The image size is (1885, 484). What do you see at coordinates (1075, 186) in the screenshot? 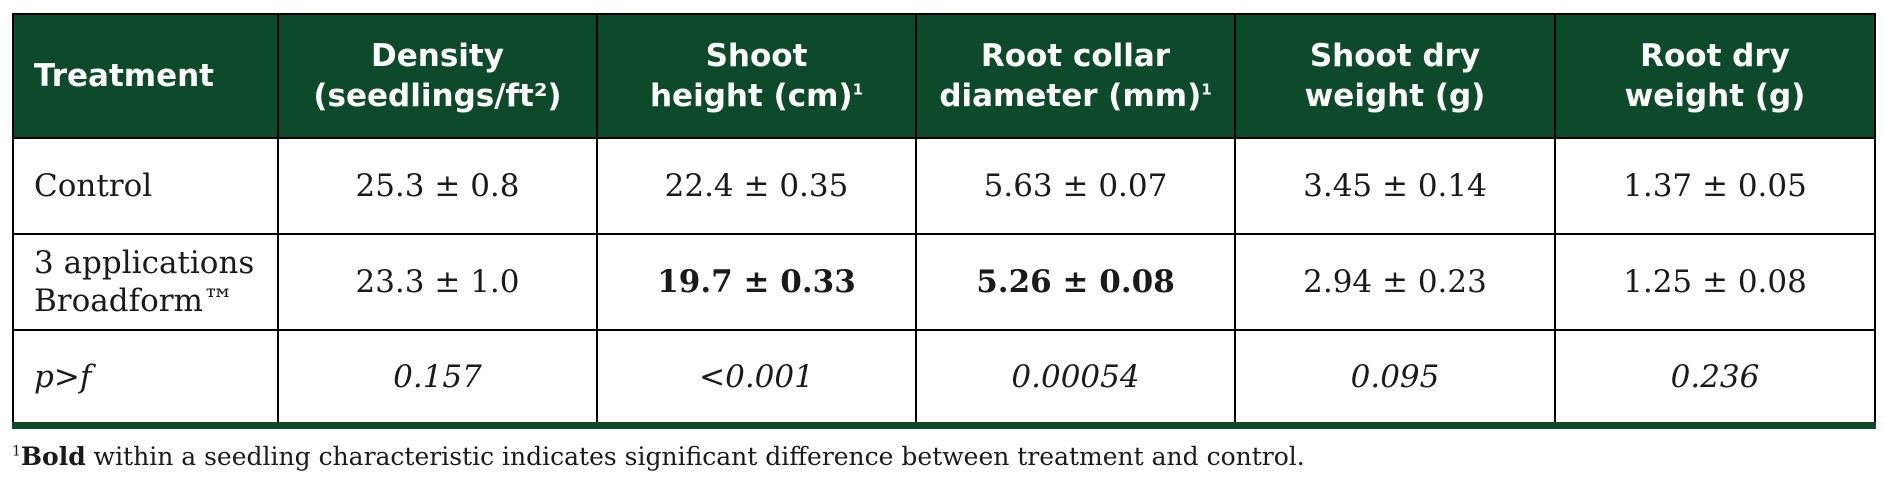
I see `cell-root-collar-diameter: 5.63 ± 0.07` at bounding box center [1075, 186].